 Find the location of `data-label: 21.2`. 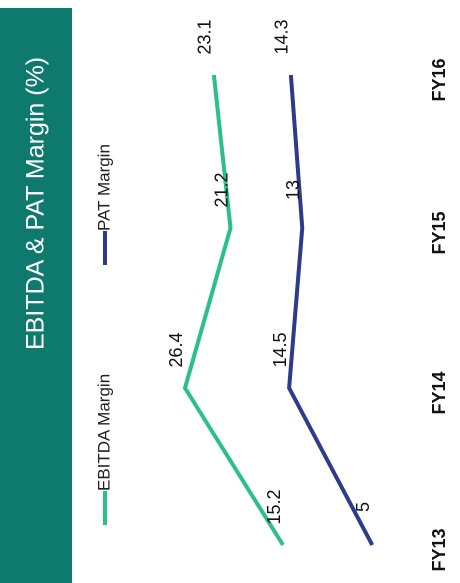

data-label: 21.2 is located at coordinates (221, 189).